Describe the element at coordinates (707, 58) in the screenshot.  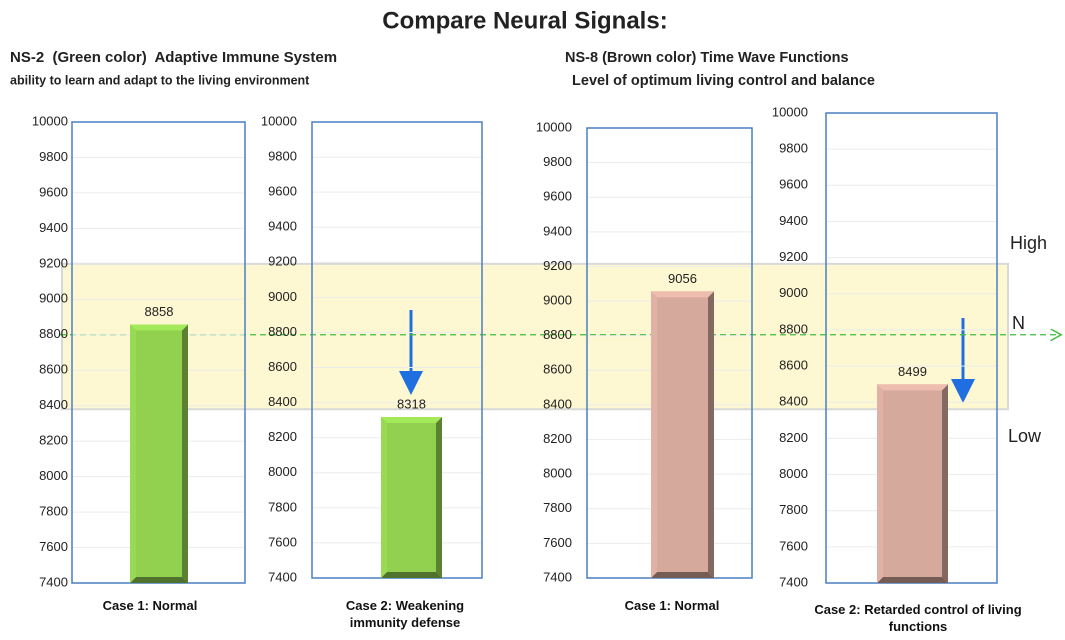
I see `group-title: NS-8 (Brown color) Time Wave Functions` at that location.